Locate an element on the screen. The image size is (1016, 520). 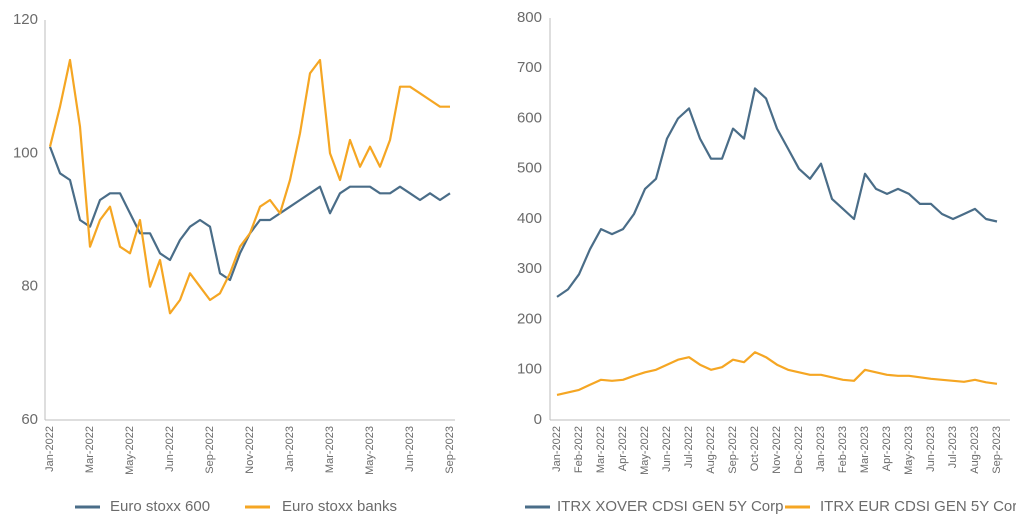
y-tick-label: 500 is located at coordinates (529, 168).